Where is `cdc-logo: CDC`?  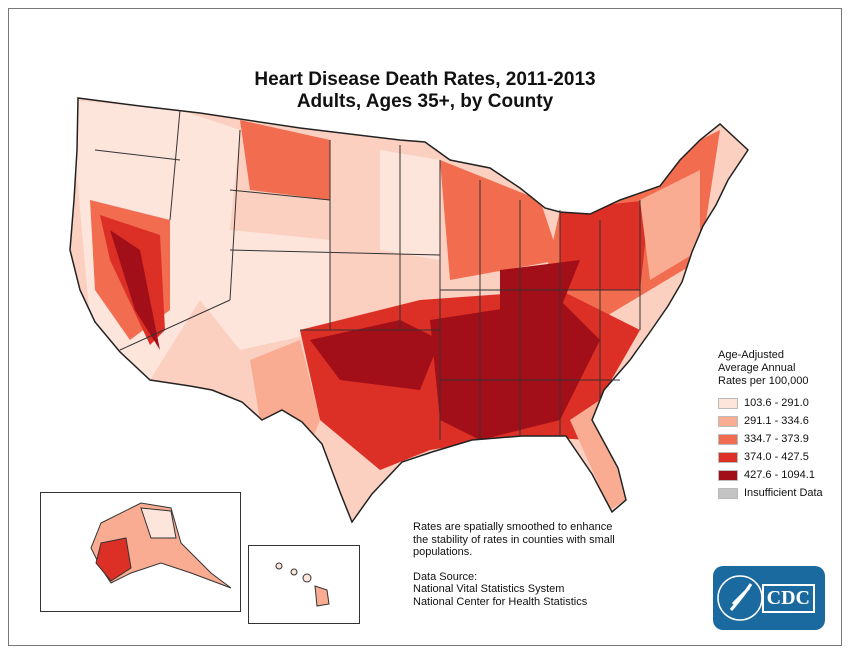 cdc-logo: CDC is located at coordinates (769, 598).